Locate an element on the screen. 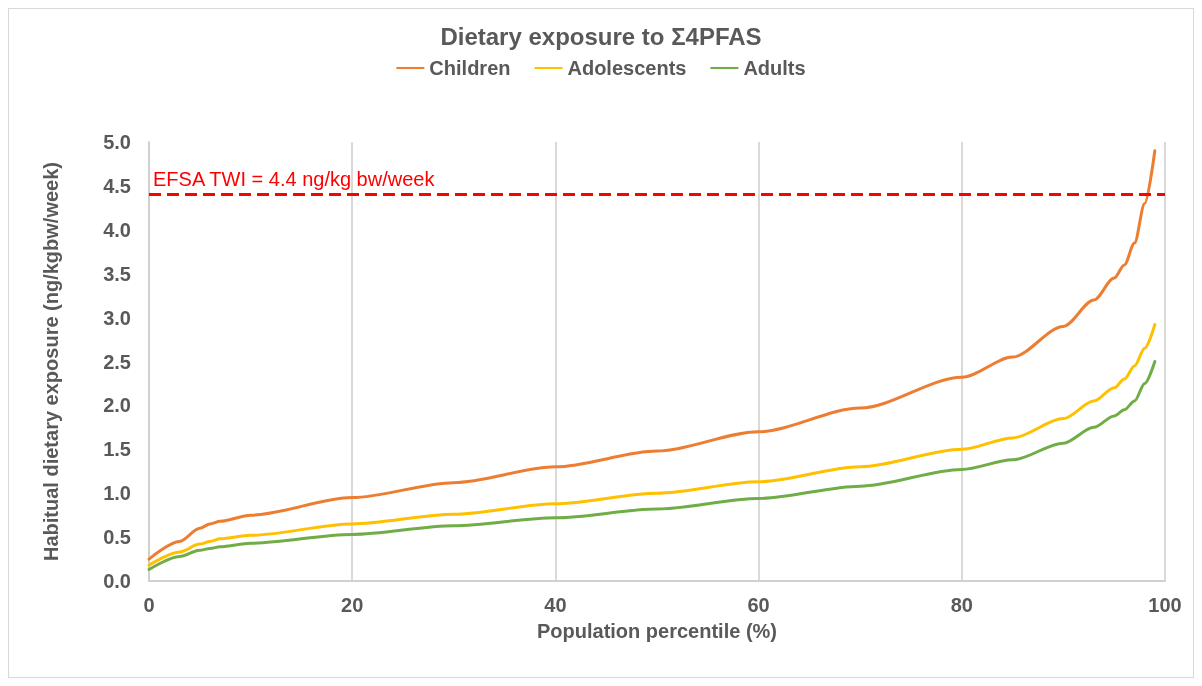 This screenshot has width=1202, height=686. y-tick-label: 1.5 is located at coordinates (117, 449).